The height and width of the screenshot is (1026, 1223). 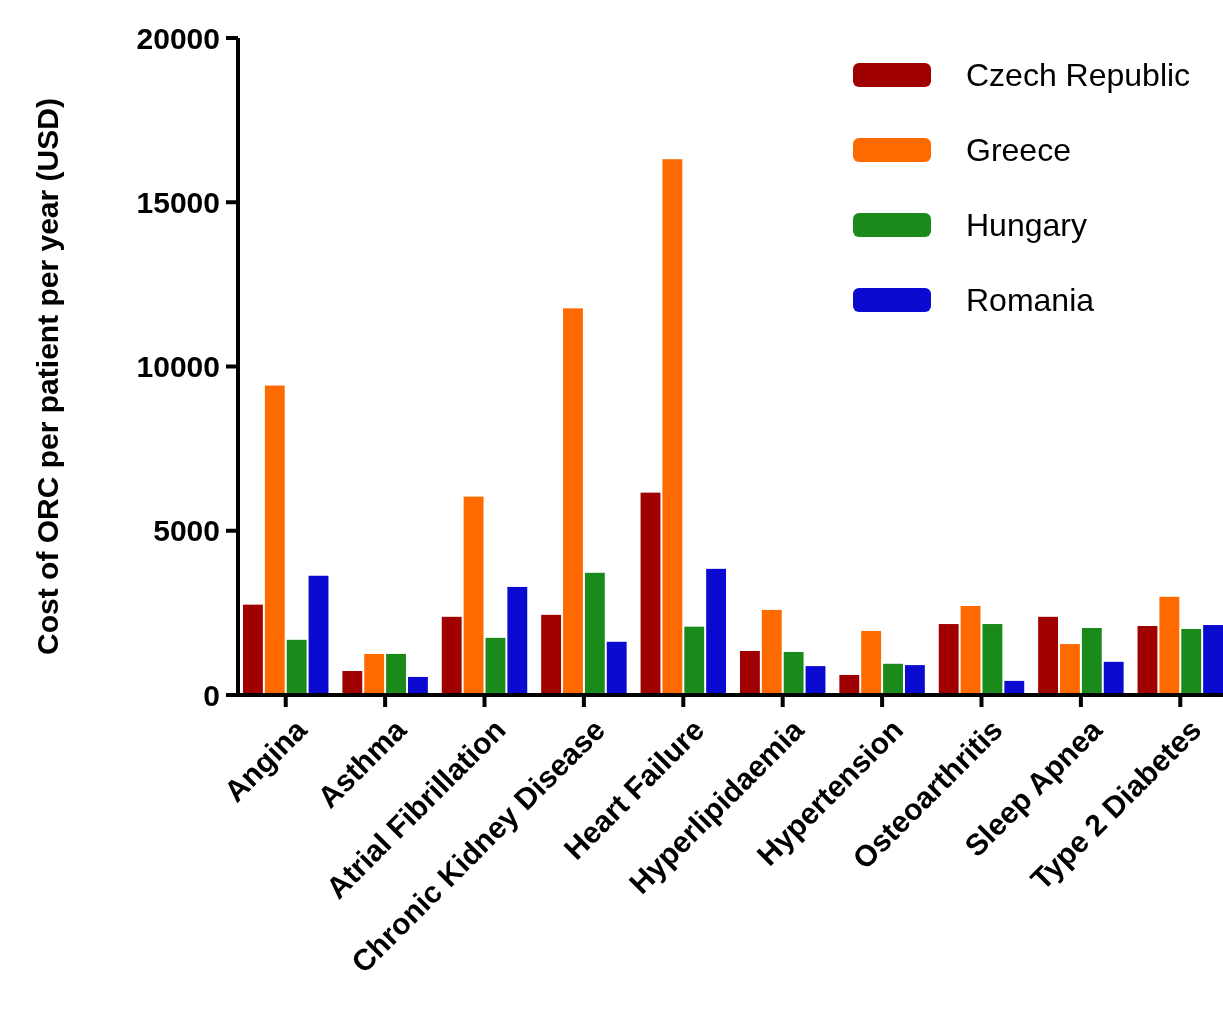 I want to click on y-tick-label: 0, so click(x=211, y=695).